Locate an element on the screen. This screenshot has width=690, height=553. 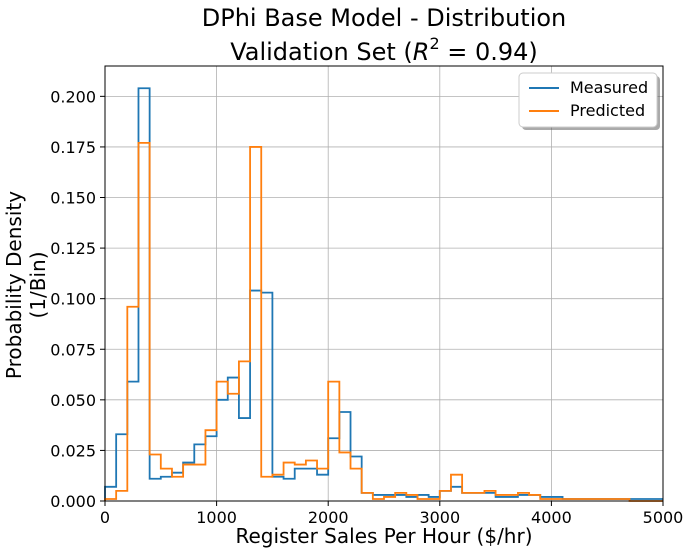
chart-title-line-1: DPhi Base Model - Distribution is located at coordinates (384, 18).